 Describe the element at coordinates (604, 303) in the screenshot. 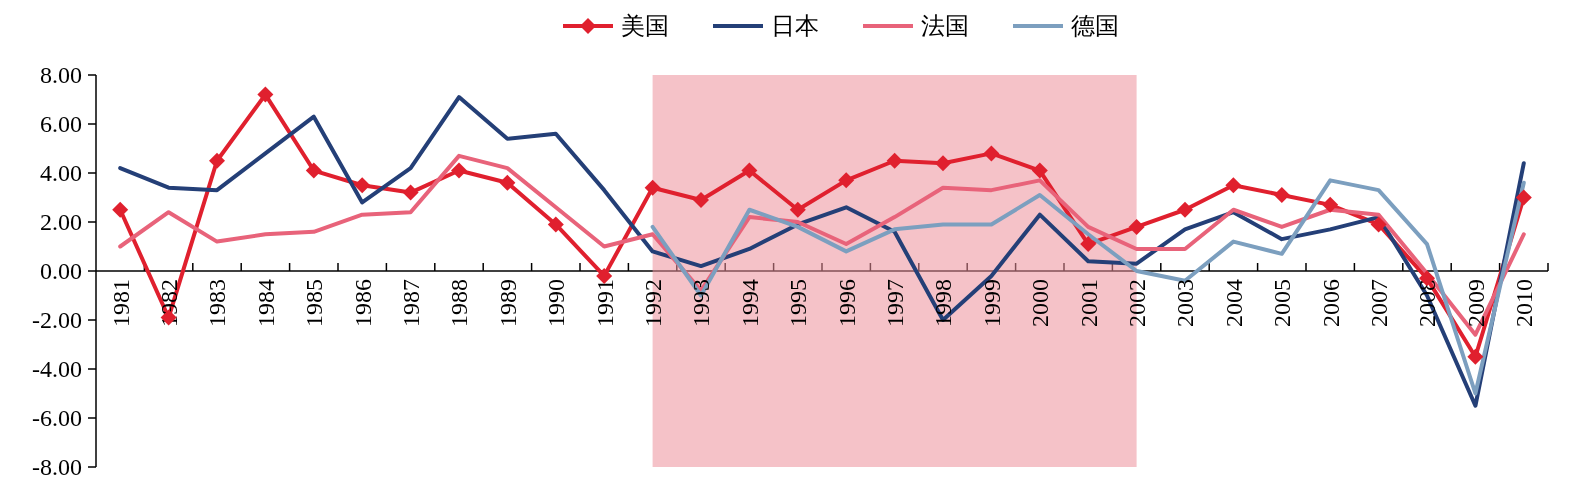

I see `x-tick-label: 1991` at that location.